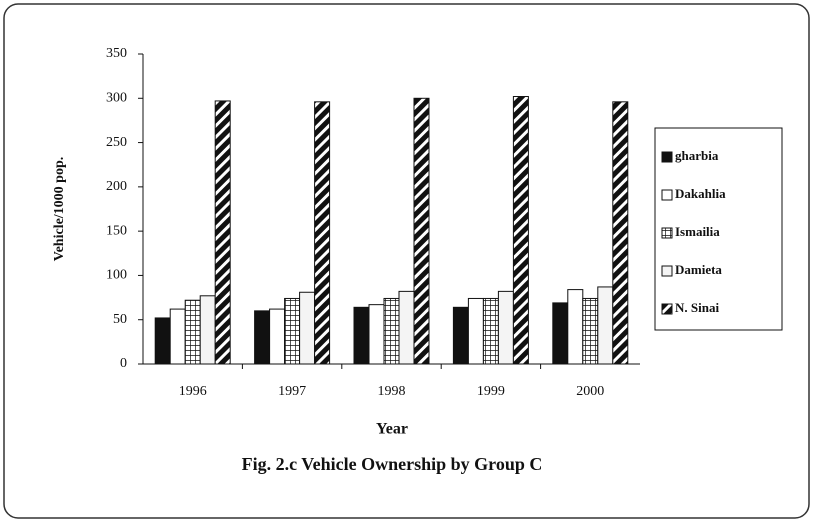  I want to click on x-tick-label: 2000, so click(590, 391).